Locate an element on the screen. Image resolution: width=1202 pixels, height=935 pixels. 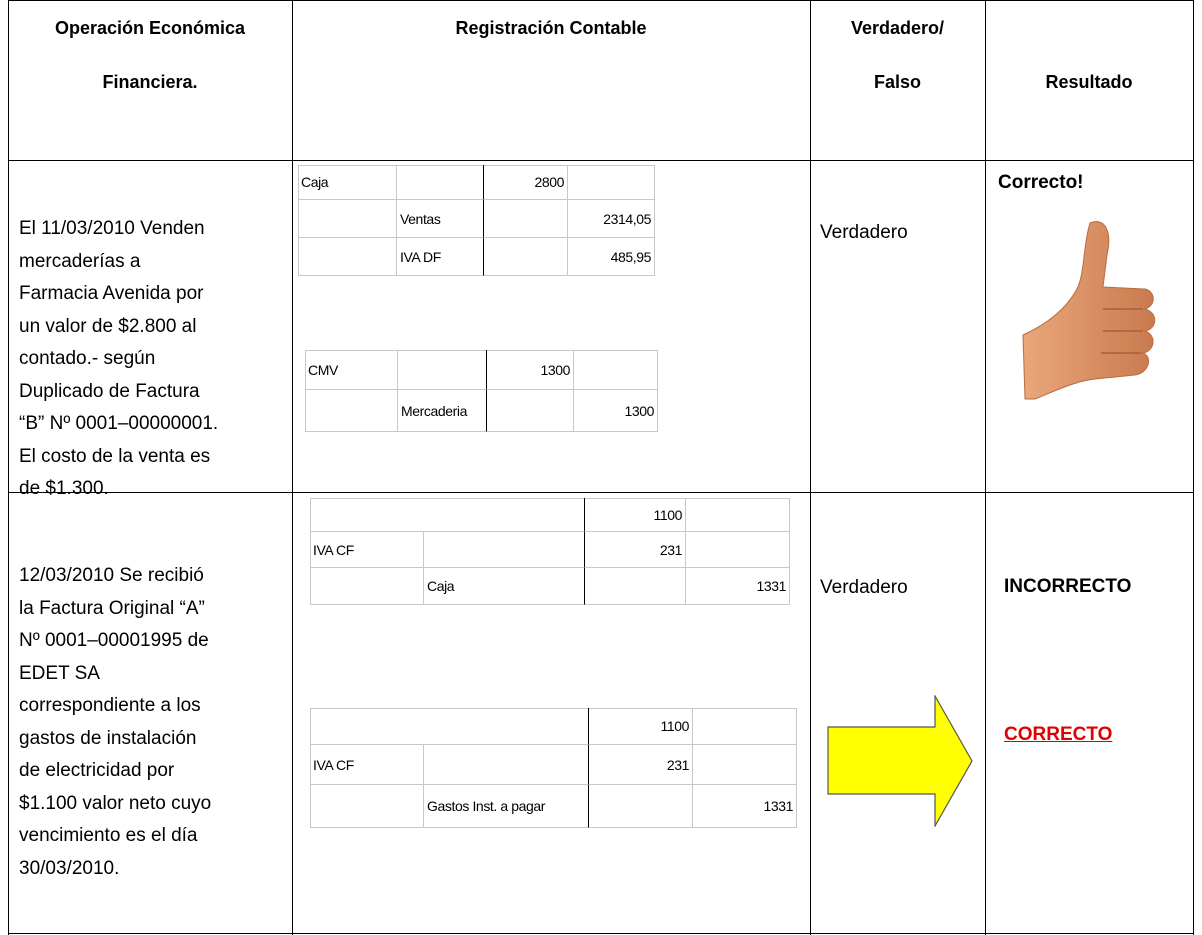
description-line: EDET SA is located at coordinates (59, 673).